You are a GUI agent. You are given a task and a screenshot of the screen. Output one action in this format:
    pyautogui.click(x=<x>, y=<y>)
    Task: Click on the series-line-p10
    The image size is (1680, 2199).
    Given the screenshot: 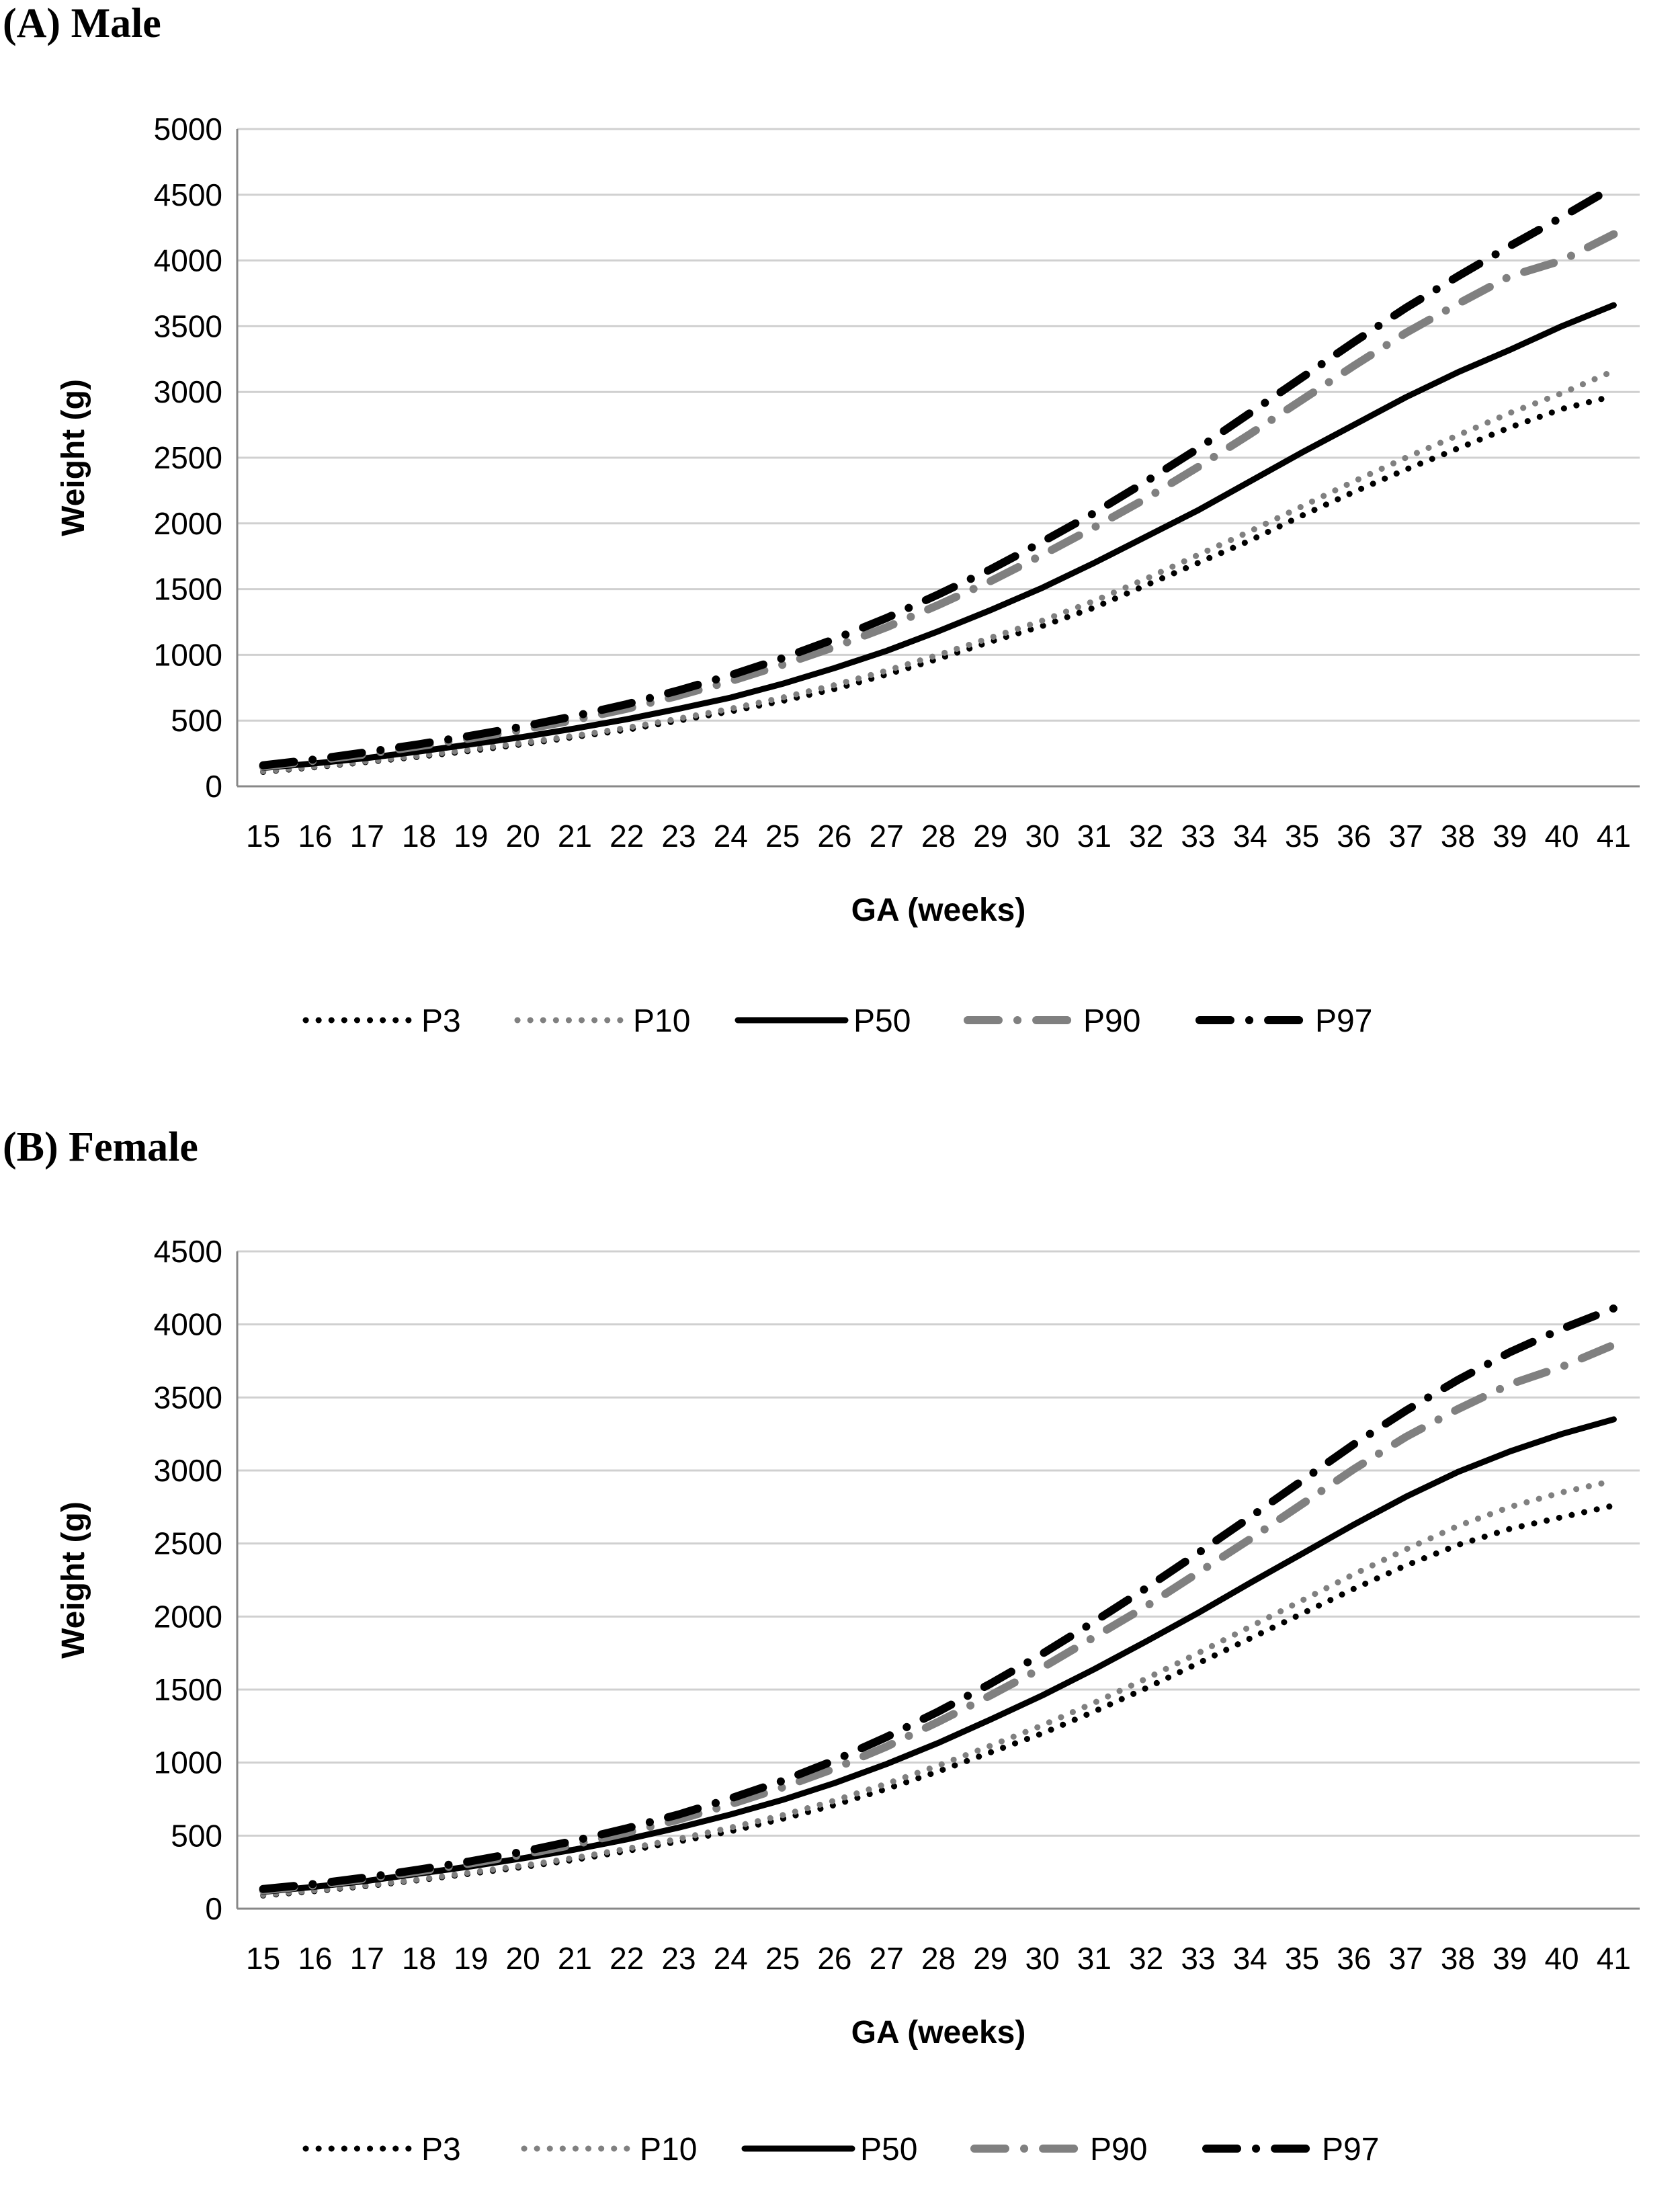 What is the action you would take?
    pyautogui.click(x=939, y=571)
    